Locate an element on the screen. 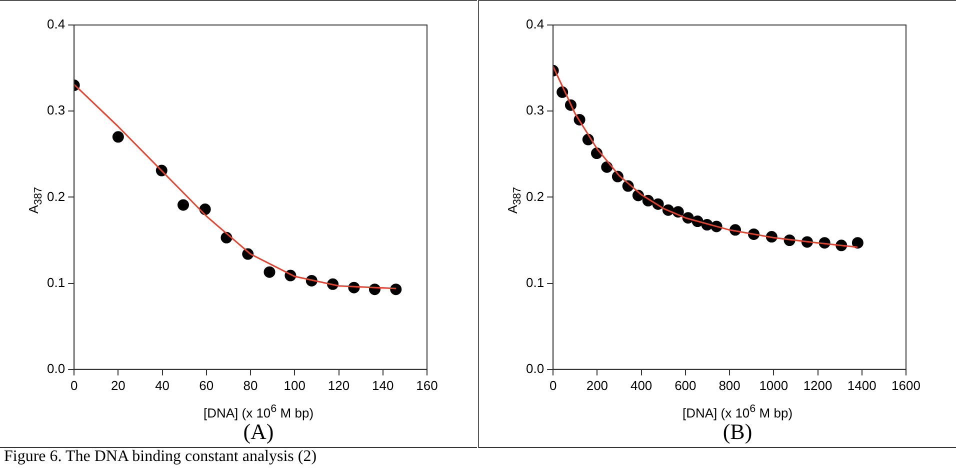 Image resolution: width=956 pixels, height=468 pixels. x-tick-label: 1200 is located at coordinates (817, 385).